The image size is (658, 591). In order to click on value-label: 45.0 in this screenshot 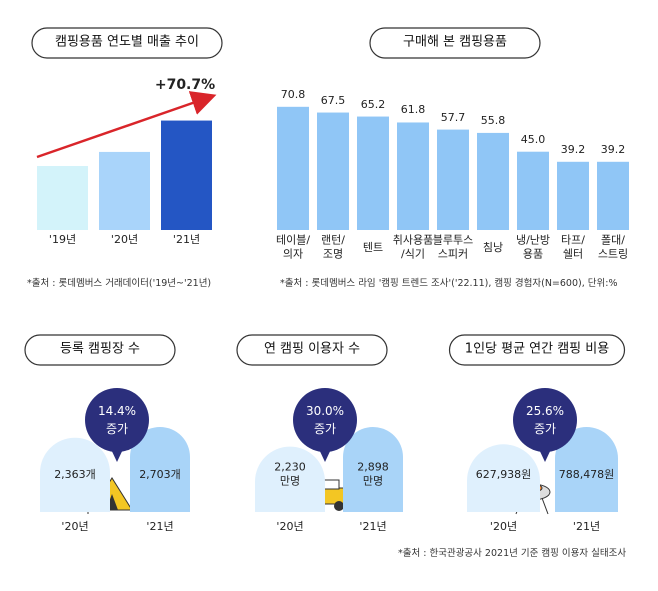, I will do `click(533, 139)`.